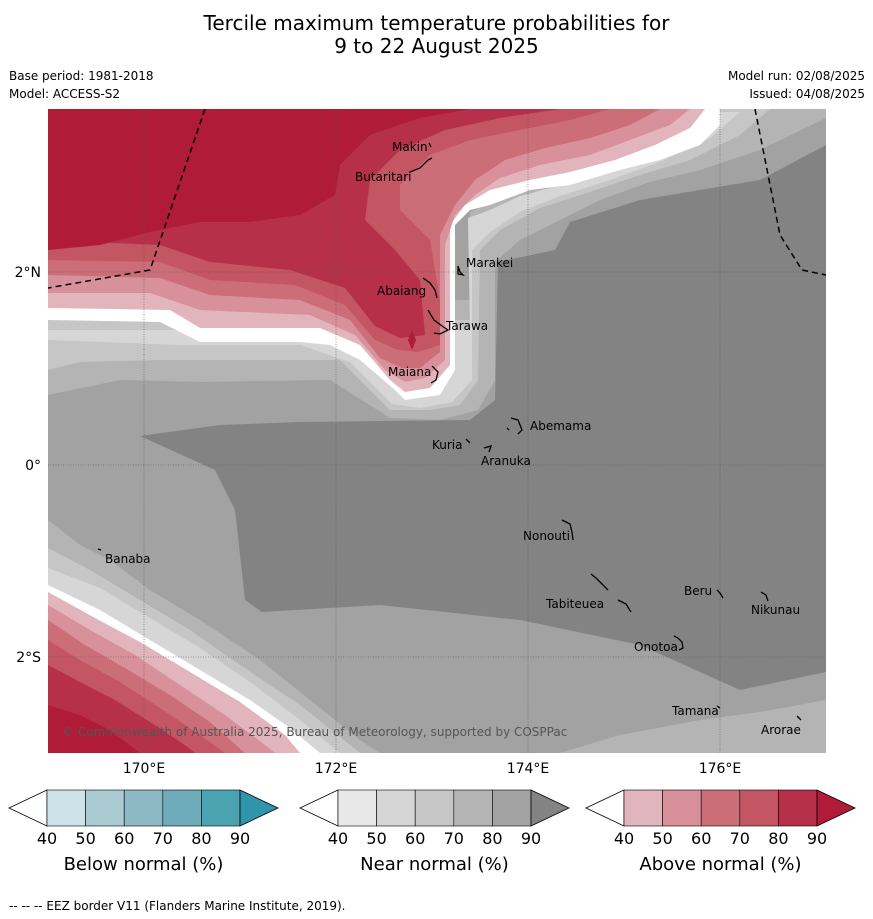  I want to click on above-normal-colorbar-tick: 80, so click(778, 838).